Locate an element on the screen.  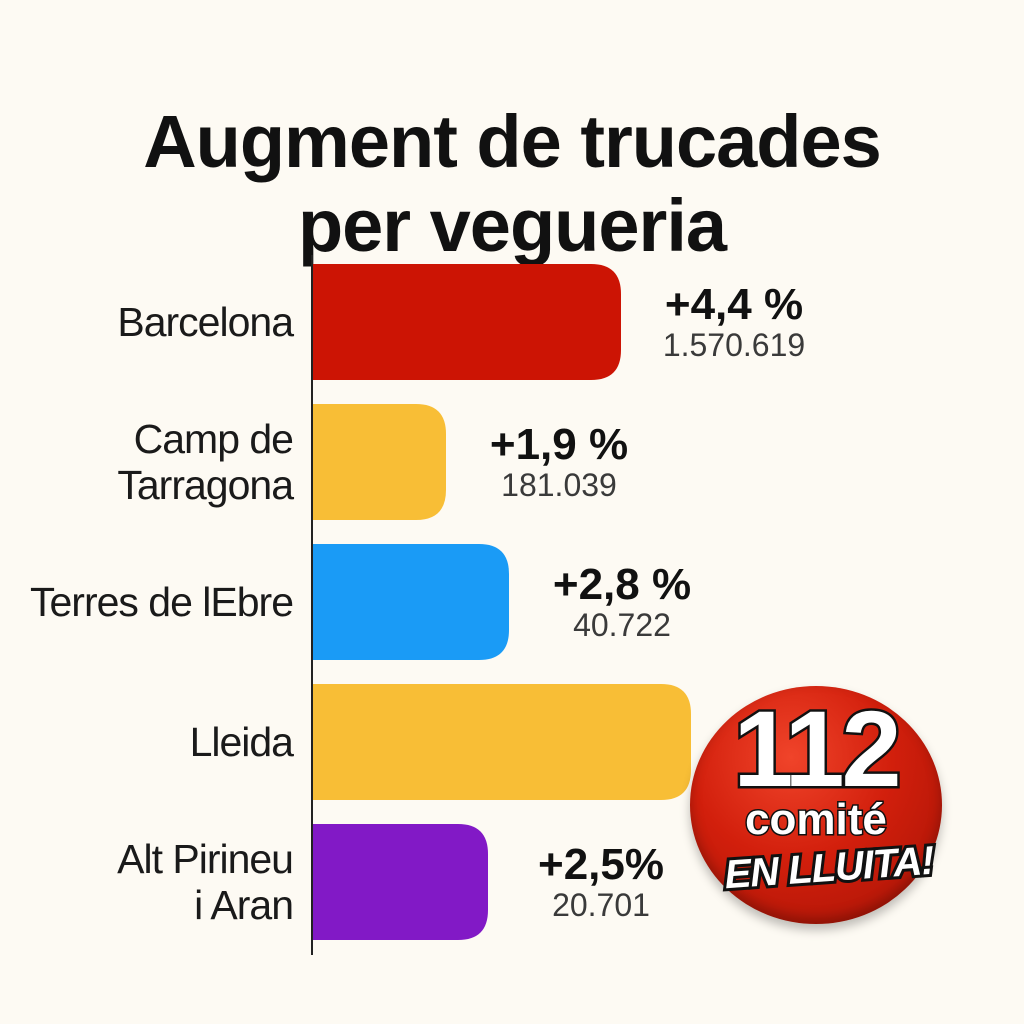
chart-title-line-2: per vegueria is located at coordinates (512, 225).